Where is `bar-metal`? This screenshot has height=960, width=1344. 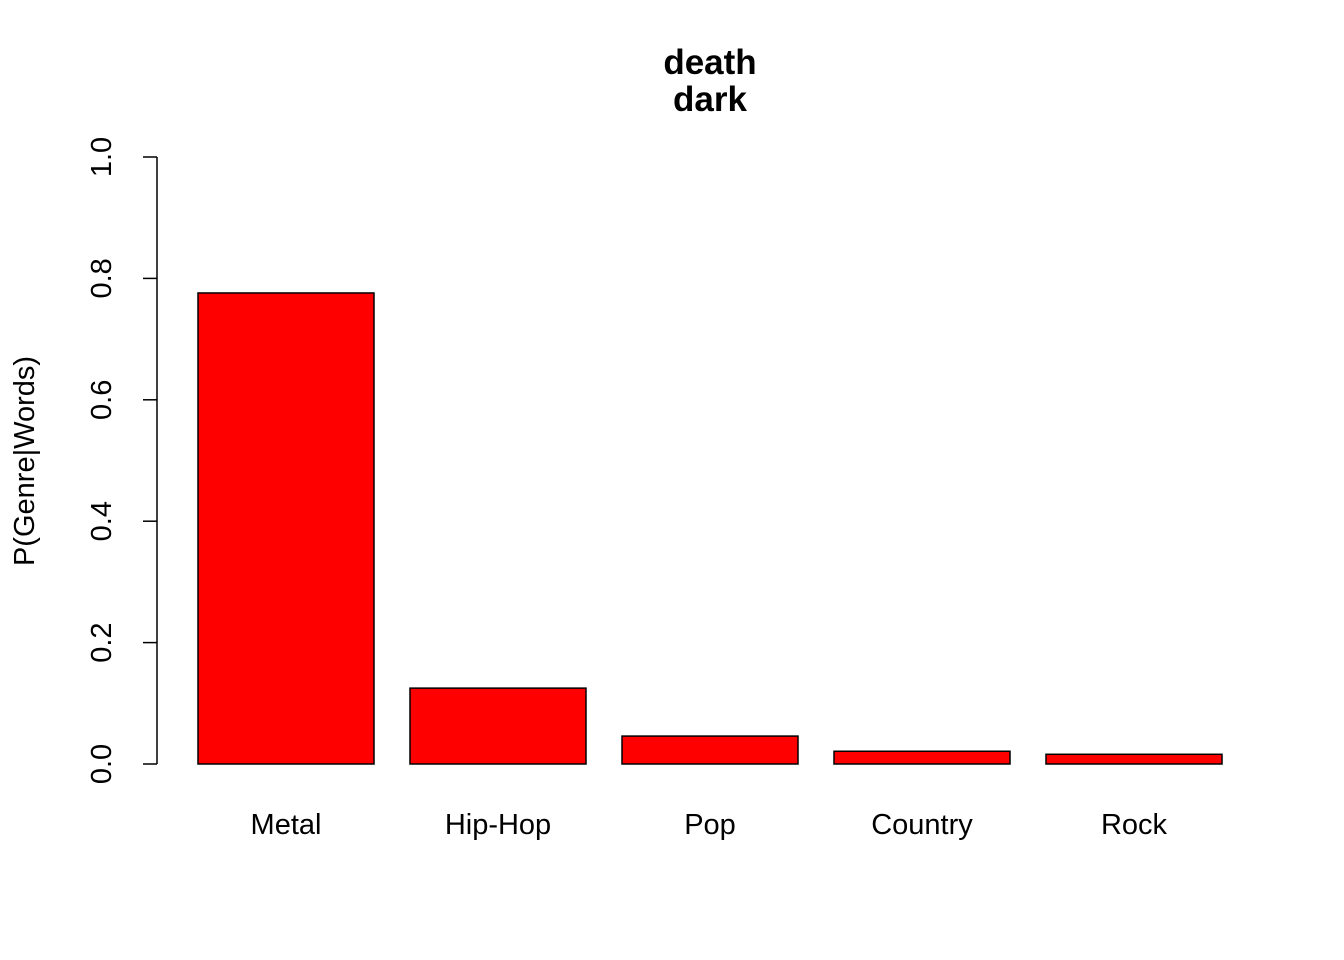 bar-metal is located at coordinates (286, 528).